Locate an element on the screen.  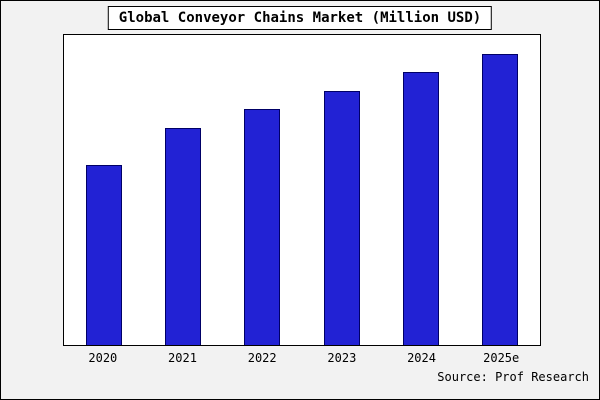
x-tick-label: 2025e is located at coordinates (501, 358).